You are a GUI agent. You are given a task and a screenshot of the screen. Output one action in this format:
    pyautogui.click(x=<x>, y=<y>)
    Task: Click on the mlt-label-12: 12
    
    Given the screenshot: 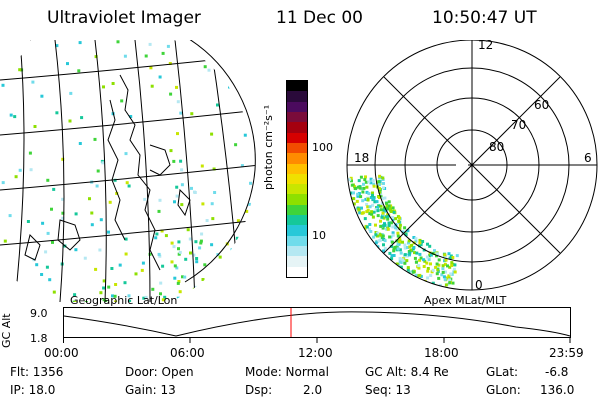 What is the action you would take?
    pyautogui.click(x=485, y=46)
    